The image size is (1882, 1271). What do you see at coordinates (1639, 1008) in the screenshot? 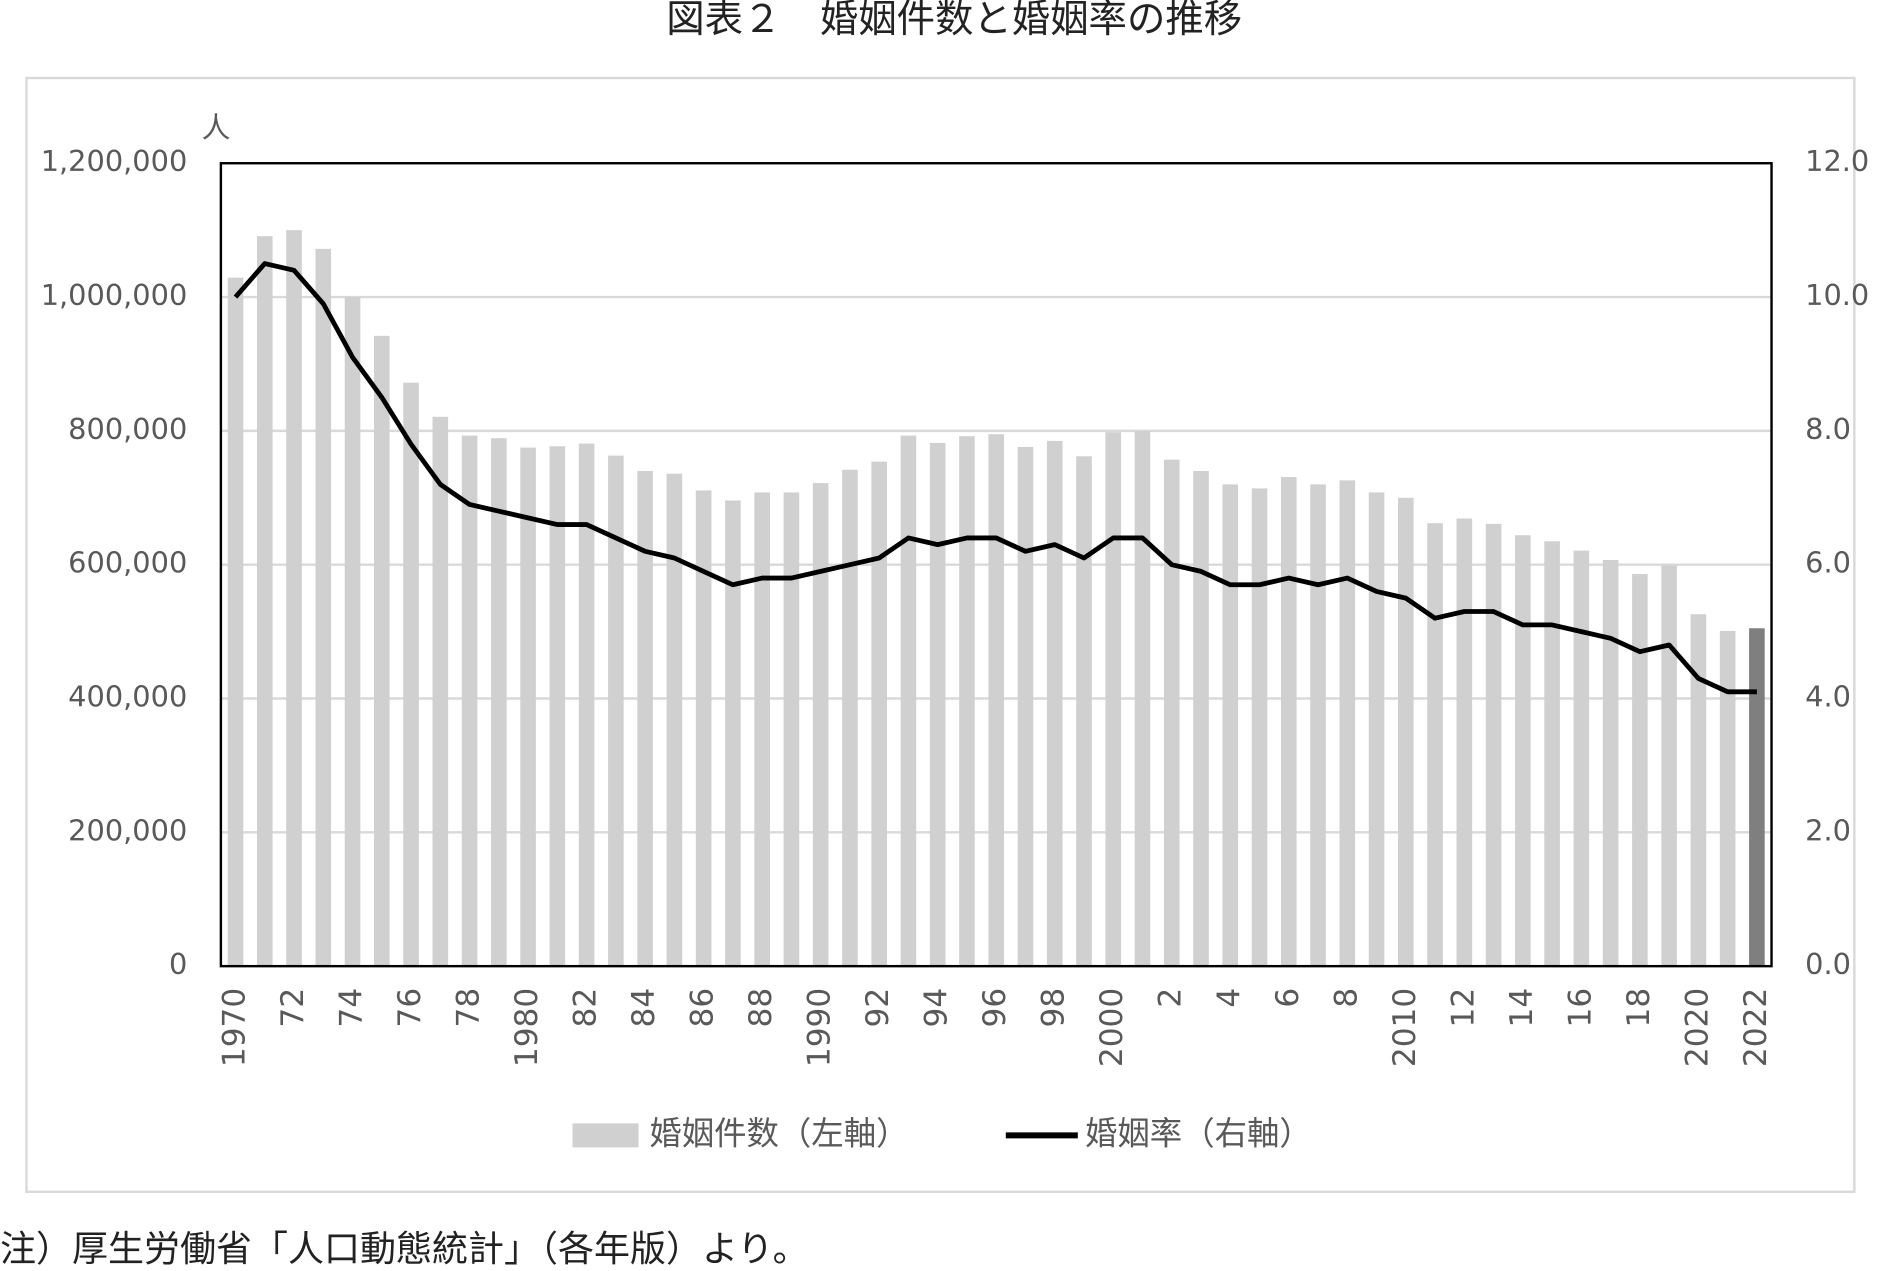
I see `x-tick-label: 18` at bounding box center [1639, 1008].